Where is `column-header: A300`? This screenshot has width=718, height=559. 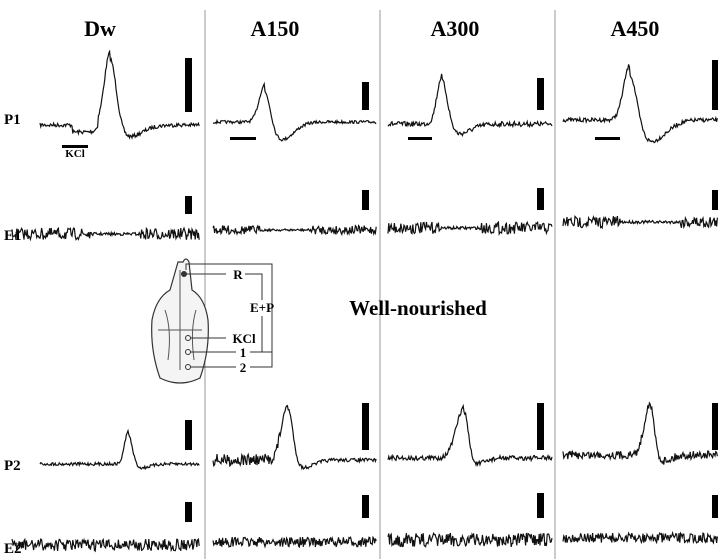
column-header: A300 is located at coordinates (455, 28).